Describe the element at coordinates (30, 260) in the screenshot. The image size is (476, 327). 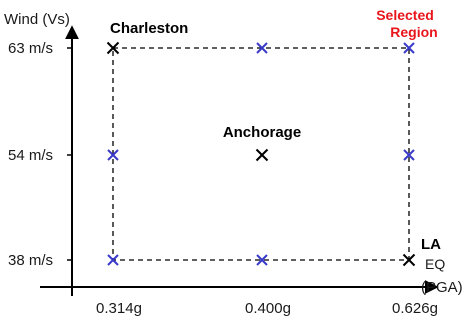
I see `y-tick-label: 38 m/s` at that location.